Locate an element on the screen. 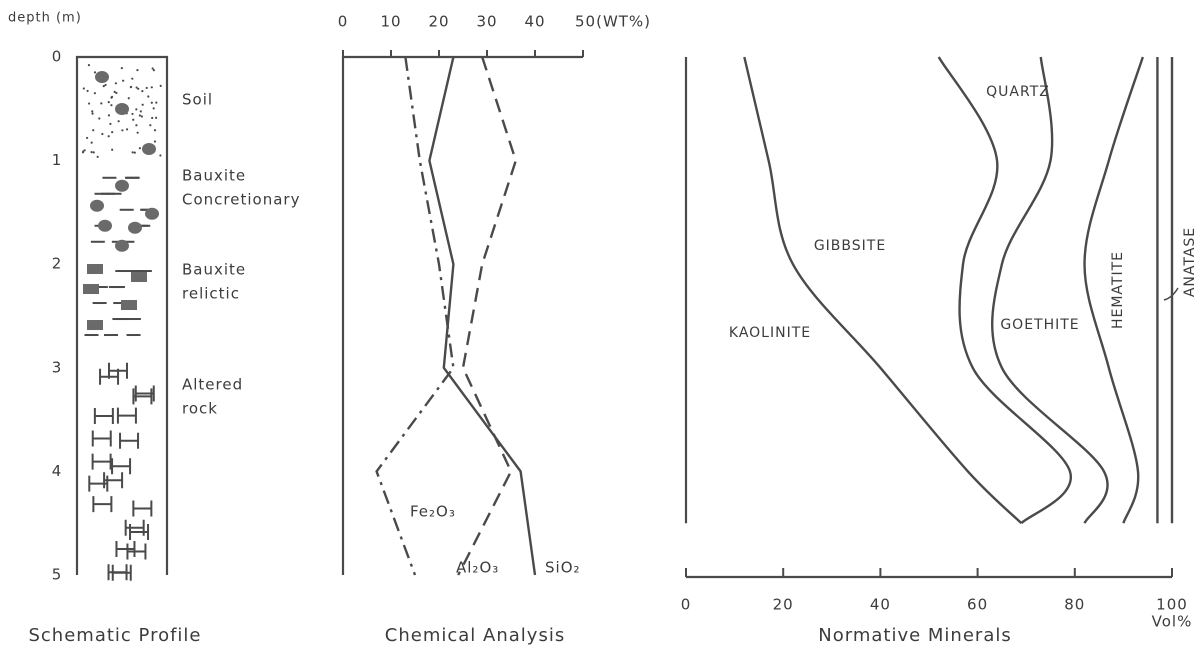 Image resolution: width=1203 pixels, height=652 pixels. x-tick-label: 60 is located at coordinates (977, 605).